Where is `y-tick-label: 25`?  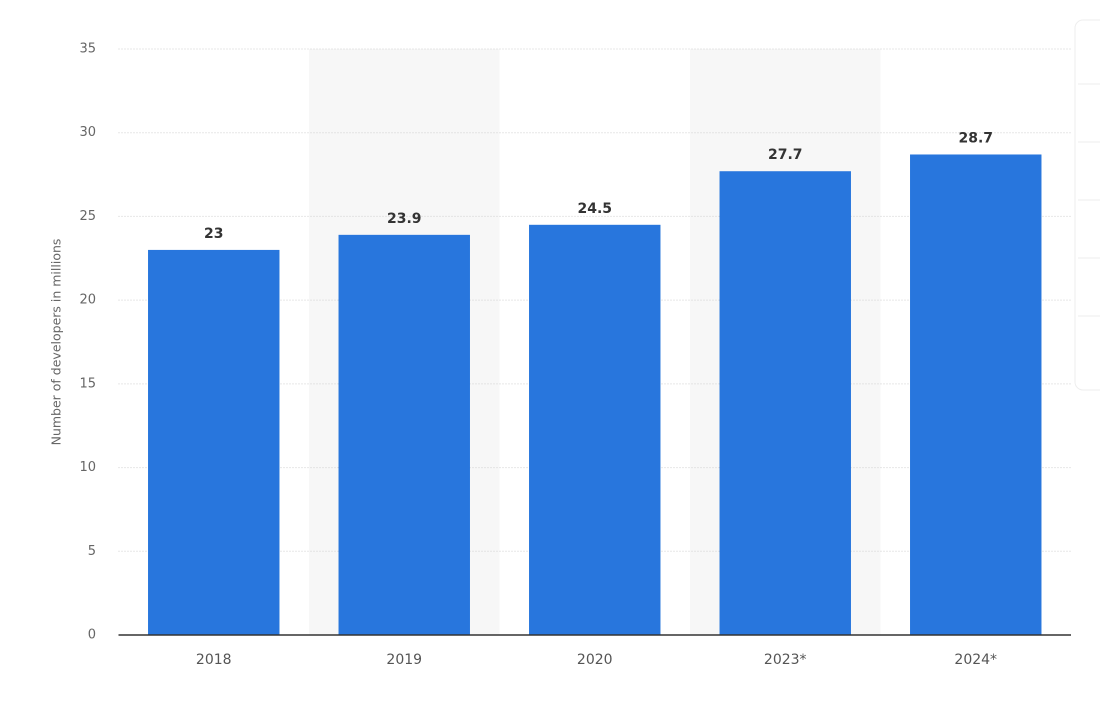
y-tick-label: 25 is located at coordinates (87, 216).